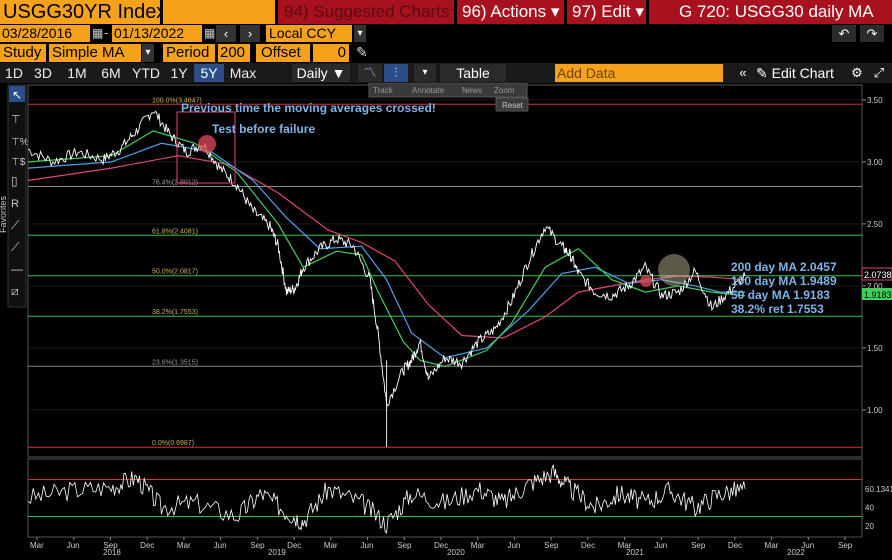 This screenshot has height=560, width=892. What do you see at coordinates (14, 181) in the screenshot?
I see `bracket-tool-icon: ▯` at bounding box center [14, 181].